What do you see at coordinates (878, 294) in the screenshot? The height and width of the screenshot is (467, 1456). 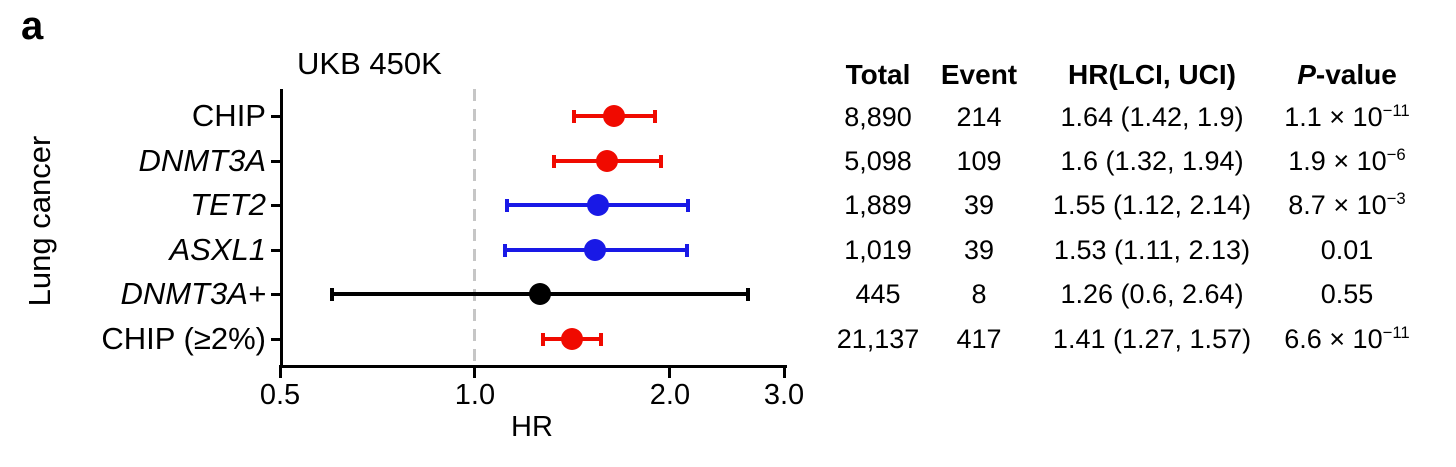 I see `cell-total: 445` at bounding box center [878, 294].